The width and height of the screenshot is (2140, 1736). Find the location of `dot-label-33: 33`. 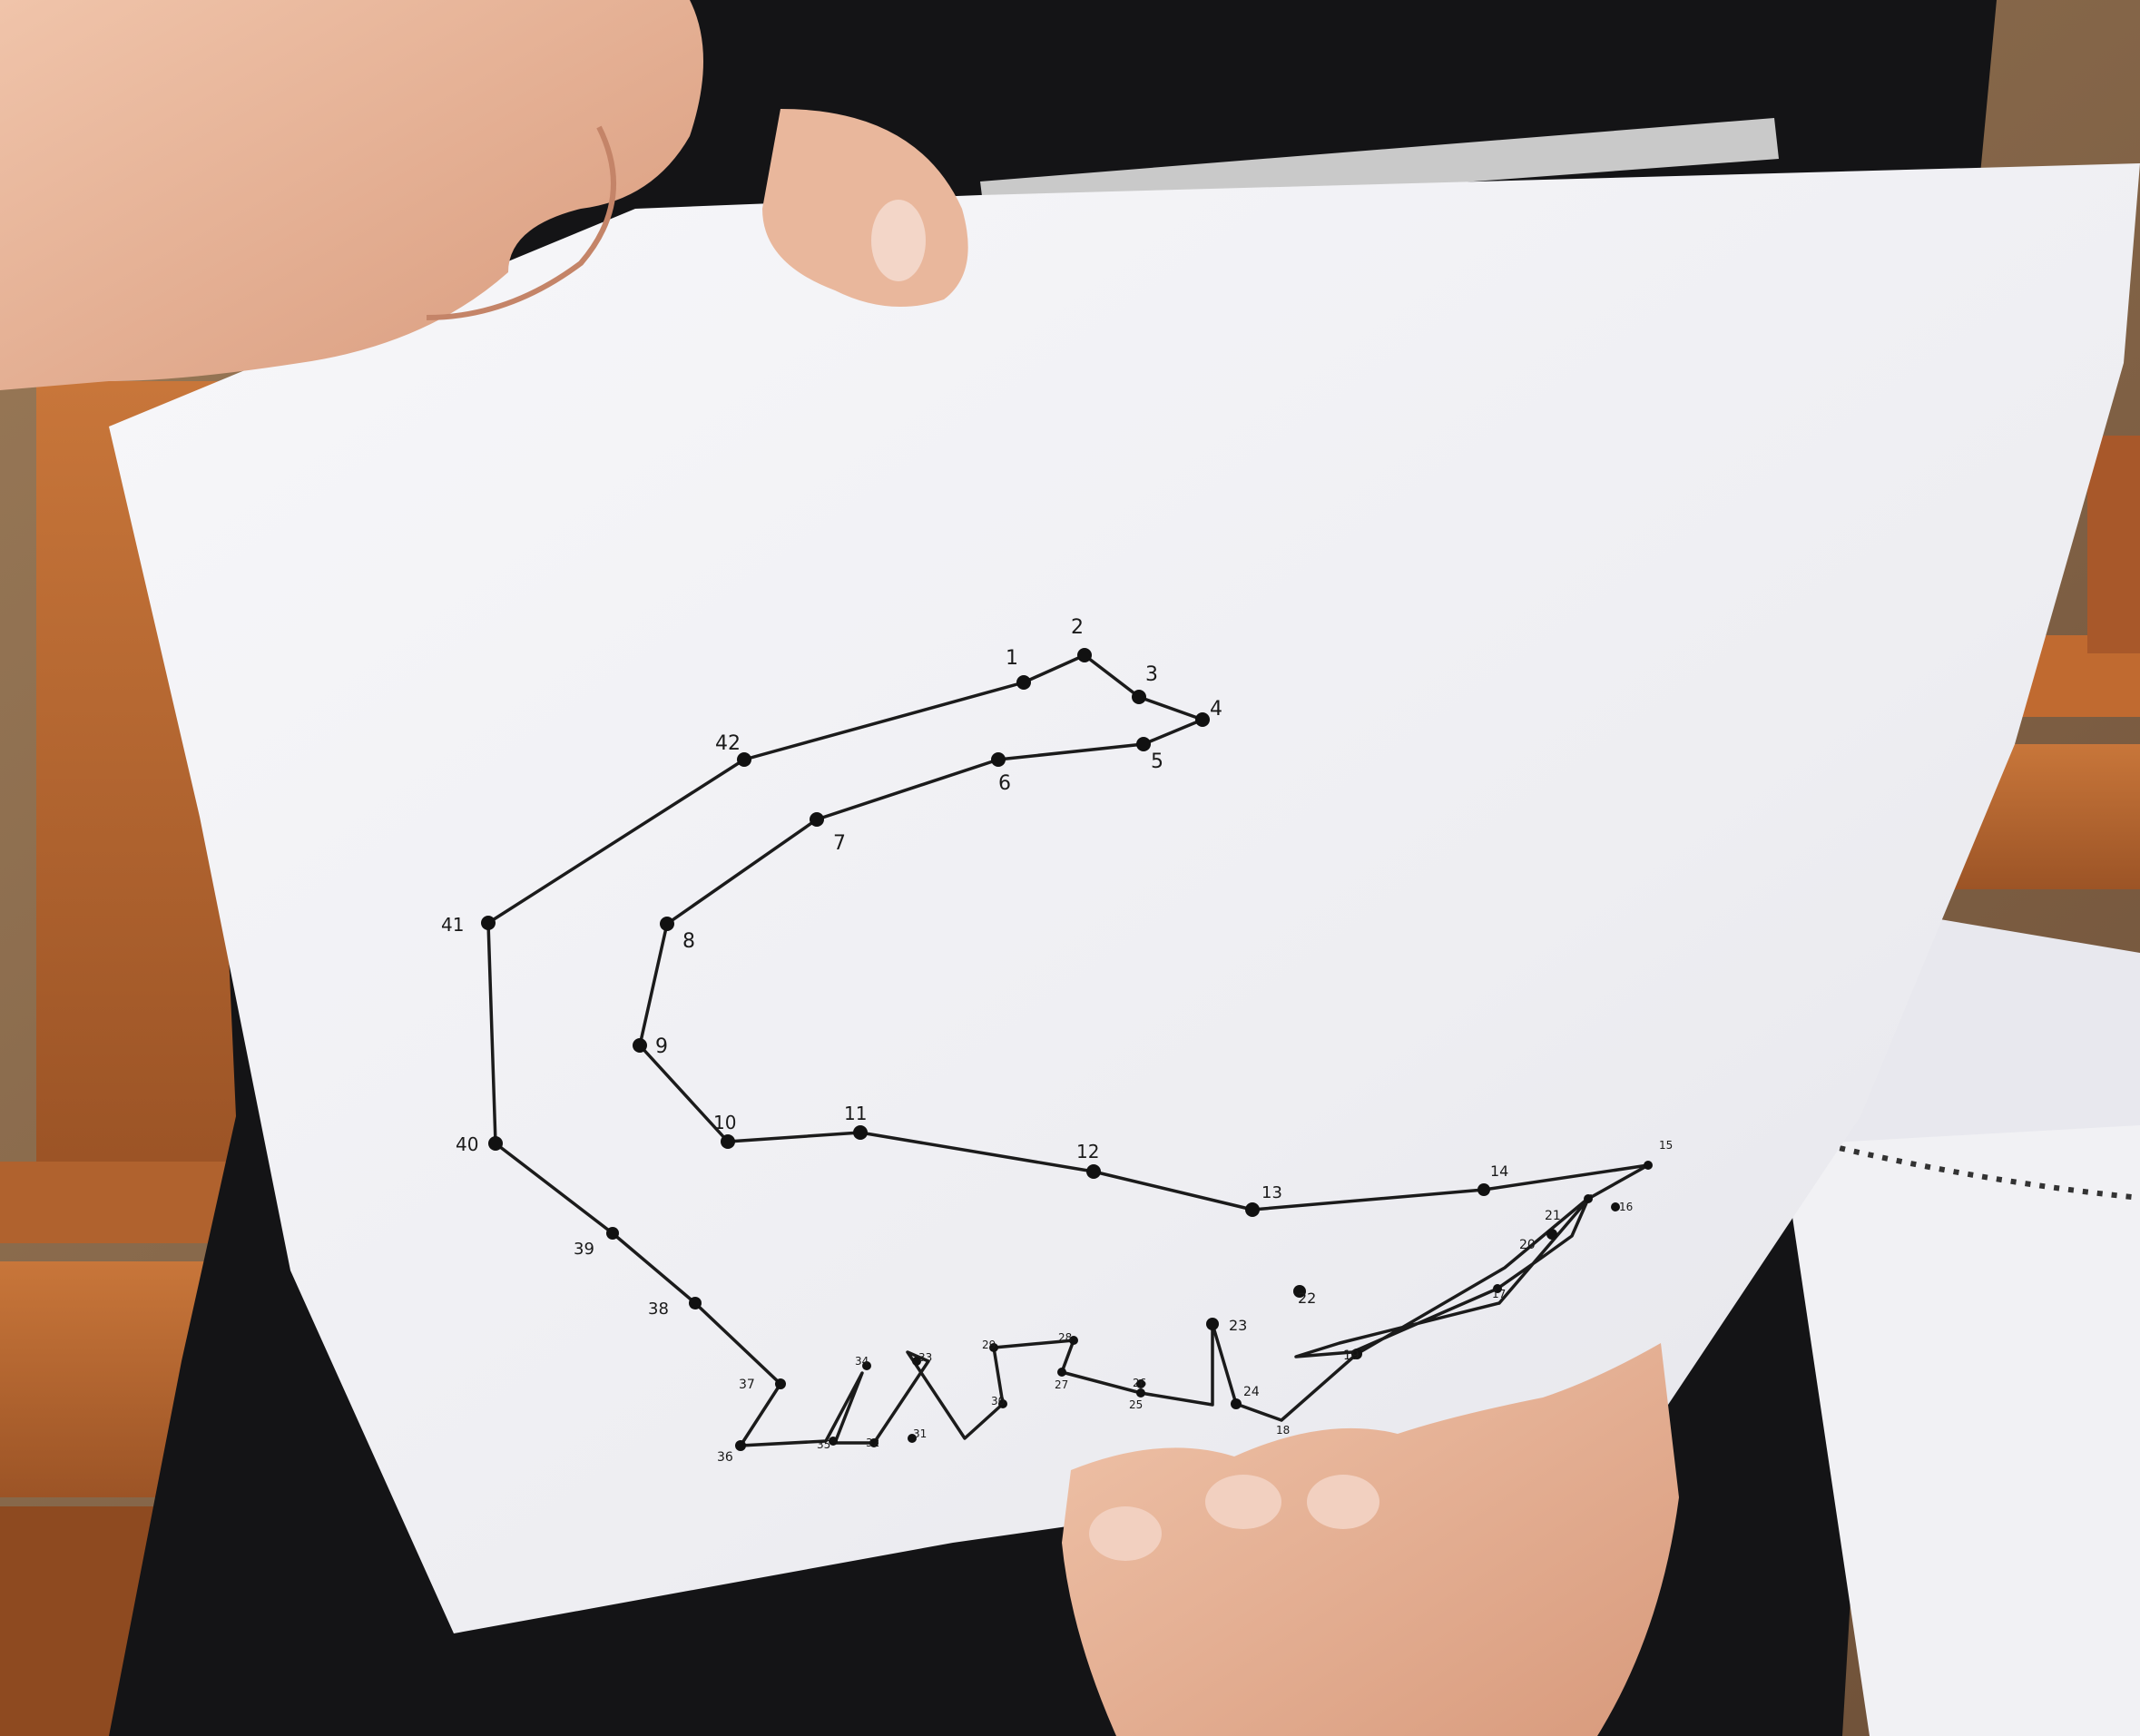

dot-label-33: 33 is located at coordinates (925, 1357).